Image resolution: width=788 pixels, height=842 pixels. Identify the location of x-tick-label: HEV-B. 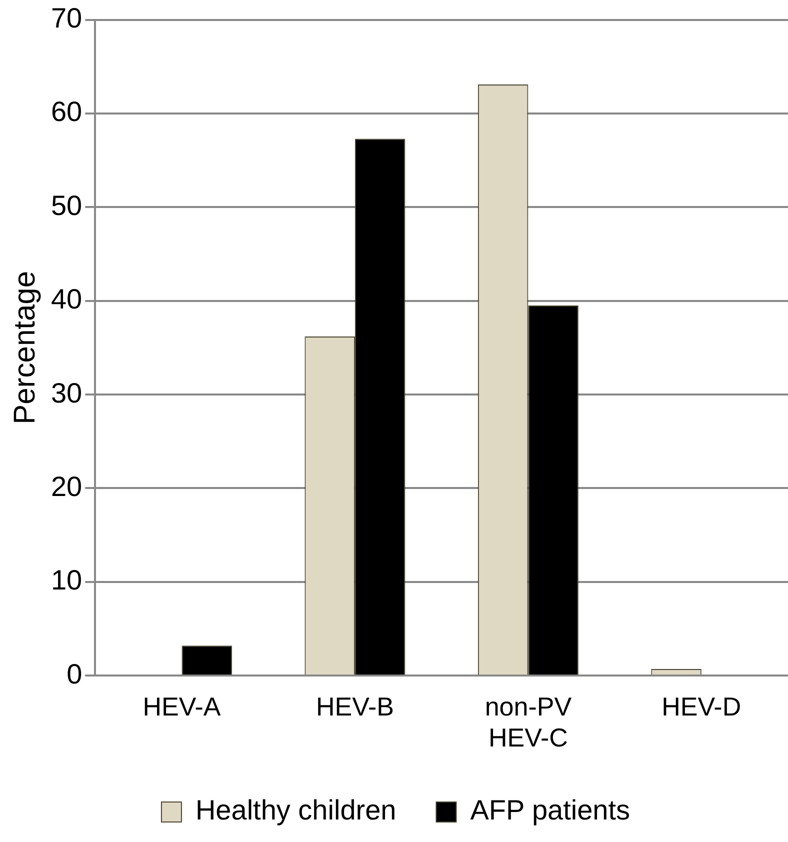
(355, 706).